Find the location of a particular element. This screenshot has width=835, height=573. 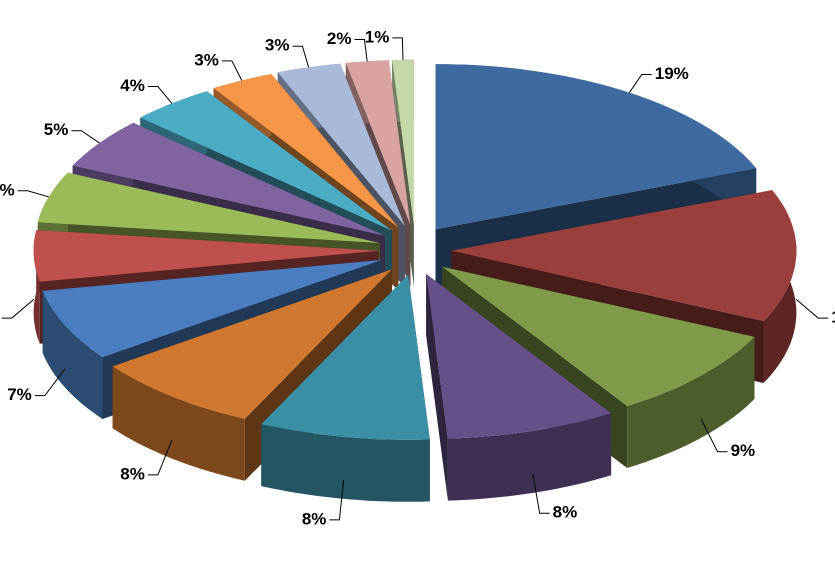

slice-wall is located at coordinates (437, 387).